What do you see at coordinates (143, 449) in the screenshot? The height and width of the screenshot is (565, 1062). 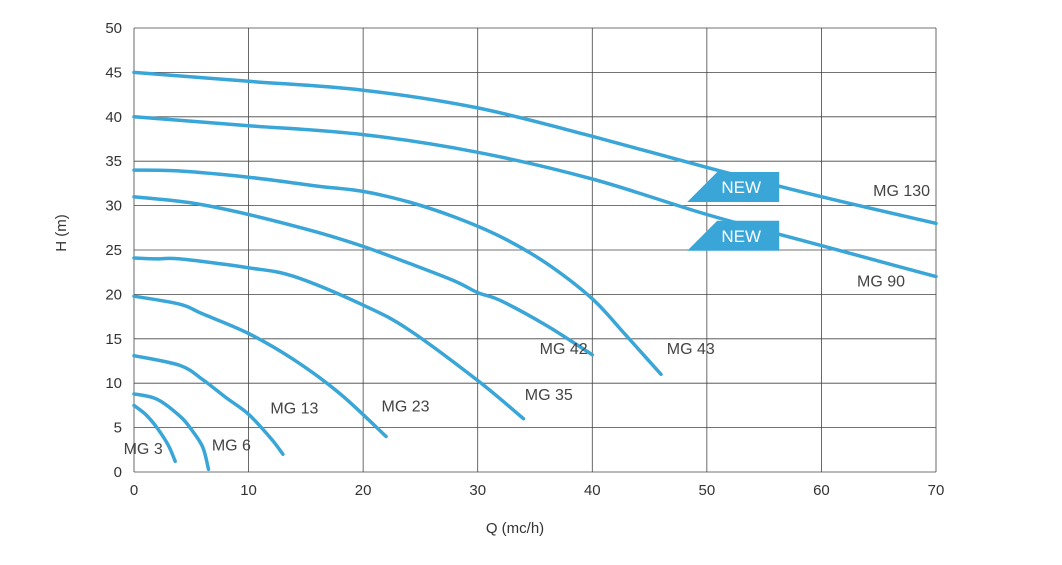 I see `label-mg-3: MG 3` at bounding box center [143, 449].